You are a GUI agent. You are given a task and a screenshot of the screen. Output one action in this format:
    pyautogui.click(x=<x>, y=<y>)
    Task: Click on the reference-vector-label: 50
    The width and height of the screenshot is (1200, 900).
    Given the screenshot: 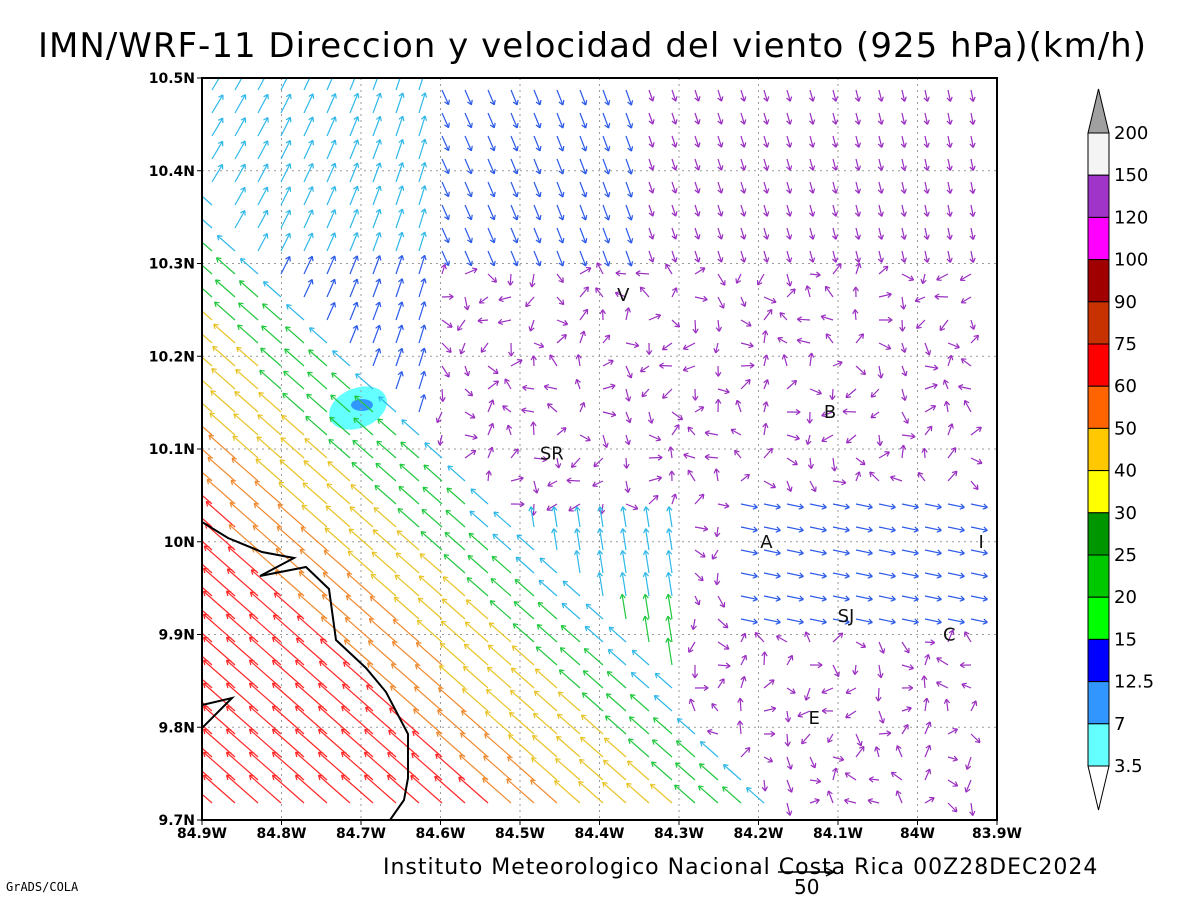 What is the action you would take?
    pyautogui.click(x=806, y=887)
    